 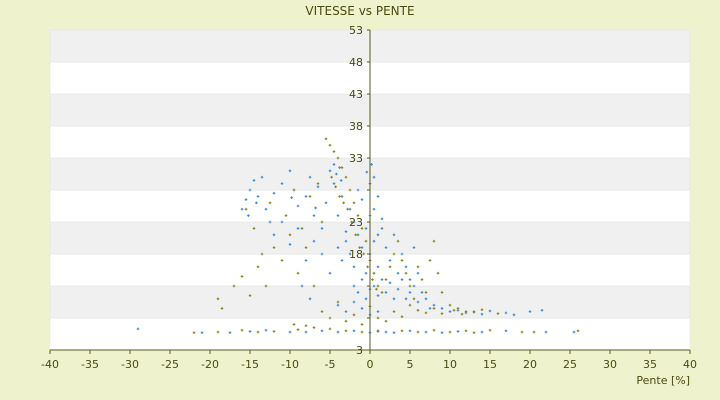 What do you see at coordinates (359, 11) in the screenshot?
I see `chart-title: VITESSE vs PENTE` at bounding box center [359, 11].